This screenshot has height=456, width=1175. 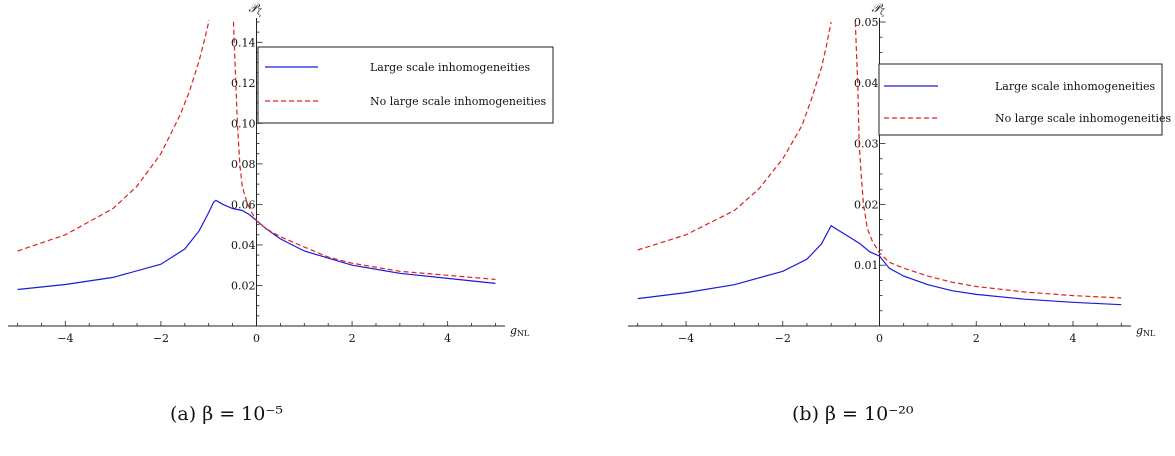 What do you see at coordinates (866, 144) in the screenshot?
I see `y-tick-label: 0.03` at bounding box center [866, 144].